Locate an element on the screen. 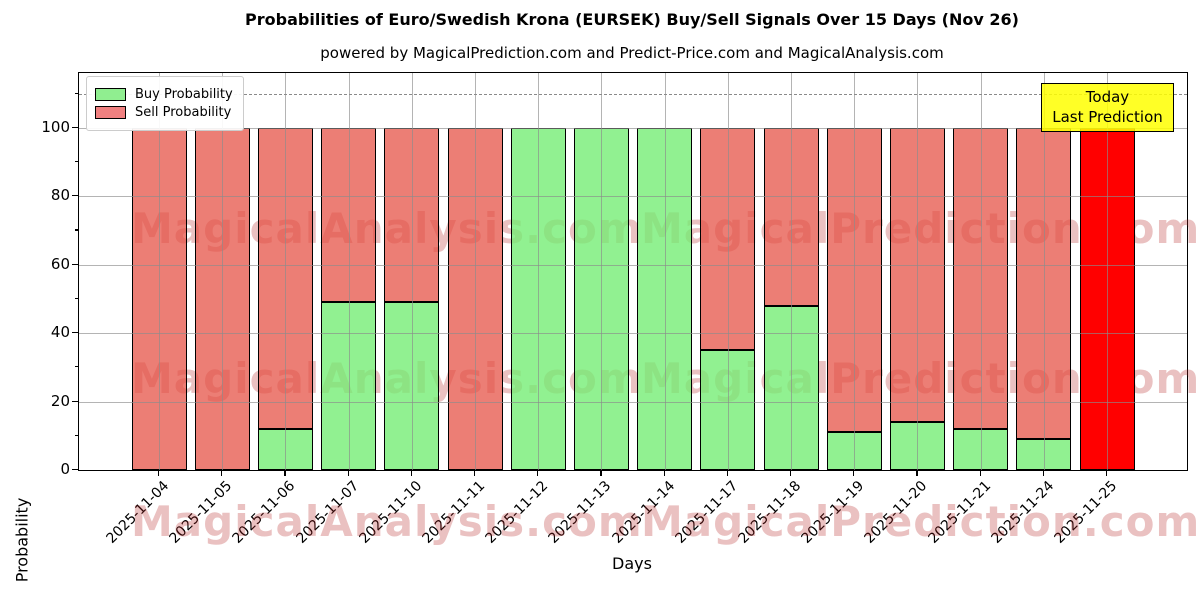 Image resolution: width=1200 pixels, height=600 pixels. watermark-text: MagicalAnalysis.com is located at coordinates (387, 521).